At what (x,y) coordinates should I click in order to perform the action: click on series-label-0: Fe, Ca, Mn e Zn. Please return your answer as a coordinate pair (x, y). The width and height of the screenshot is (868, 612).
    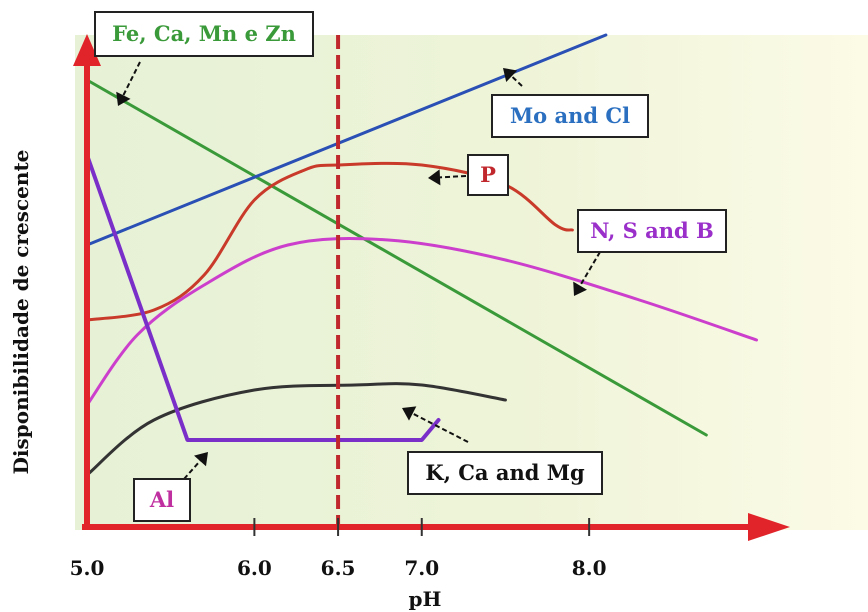
    Looking at the image, I should click on (204, 58).